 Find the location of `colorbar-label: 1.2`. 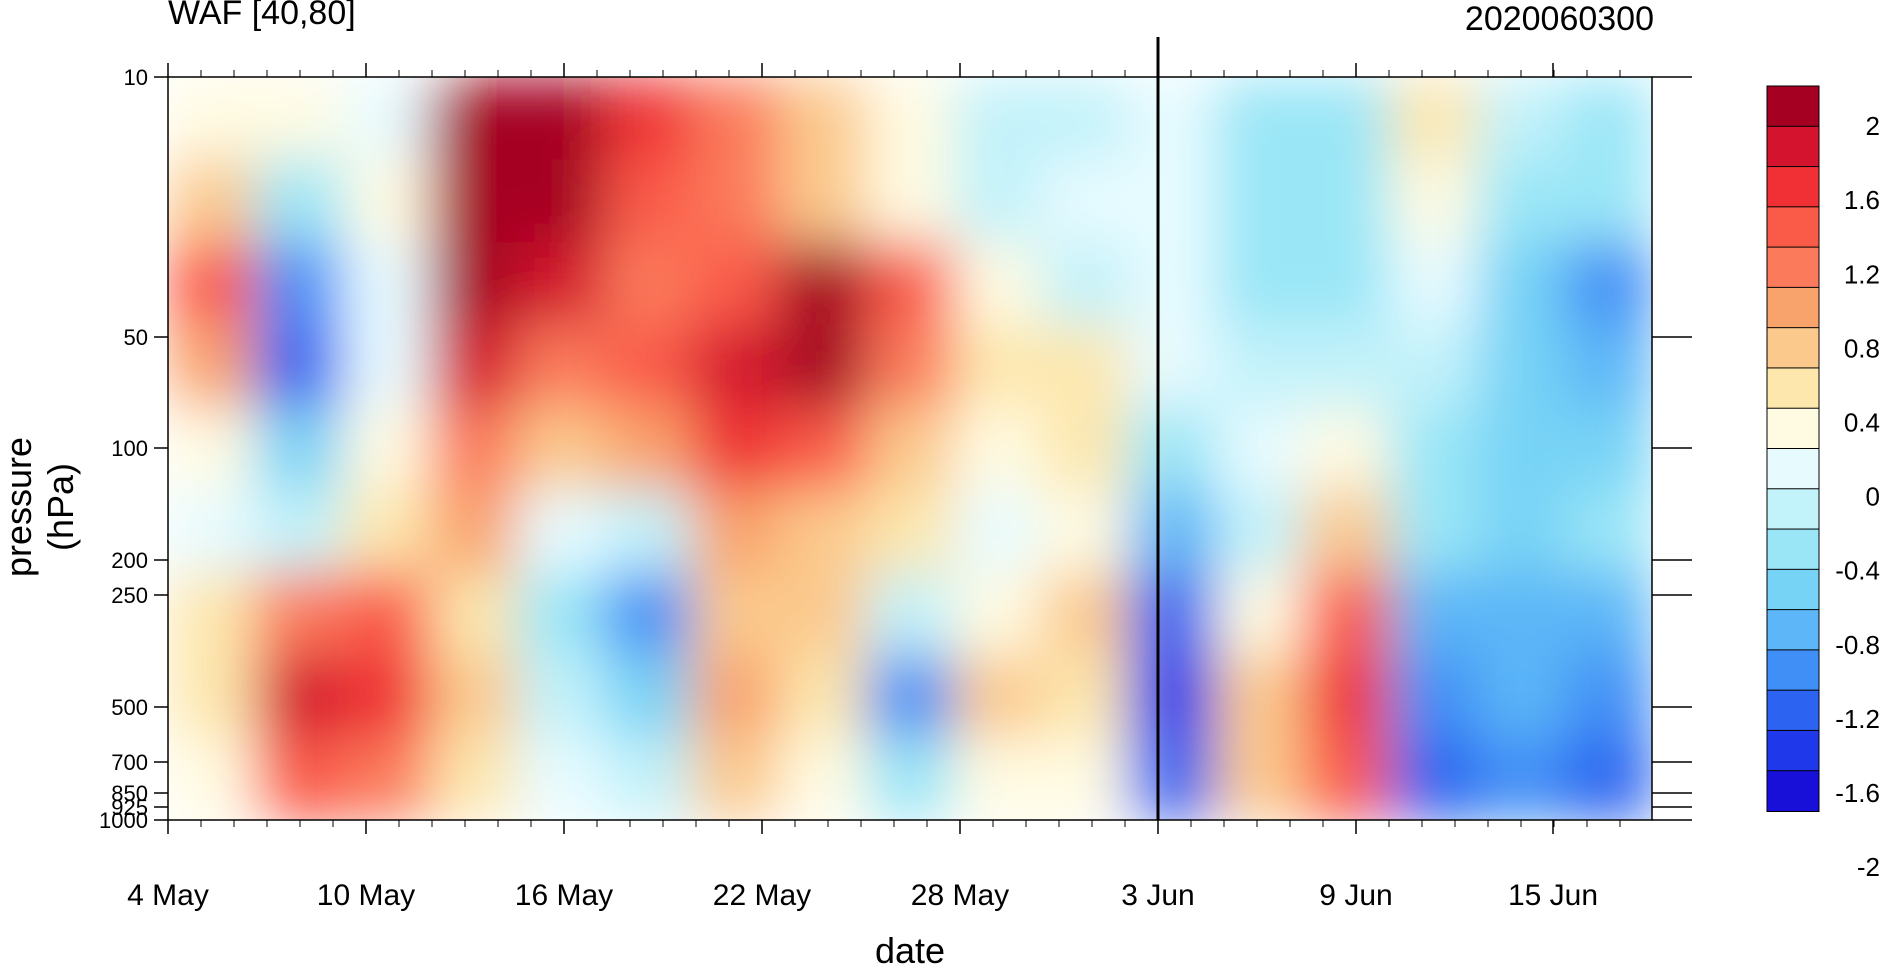

colorbar-label: 1.2 is located at coordinates (1862, 274).